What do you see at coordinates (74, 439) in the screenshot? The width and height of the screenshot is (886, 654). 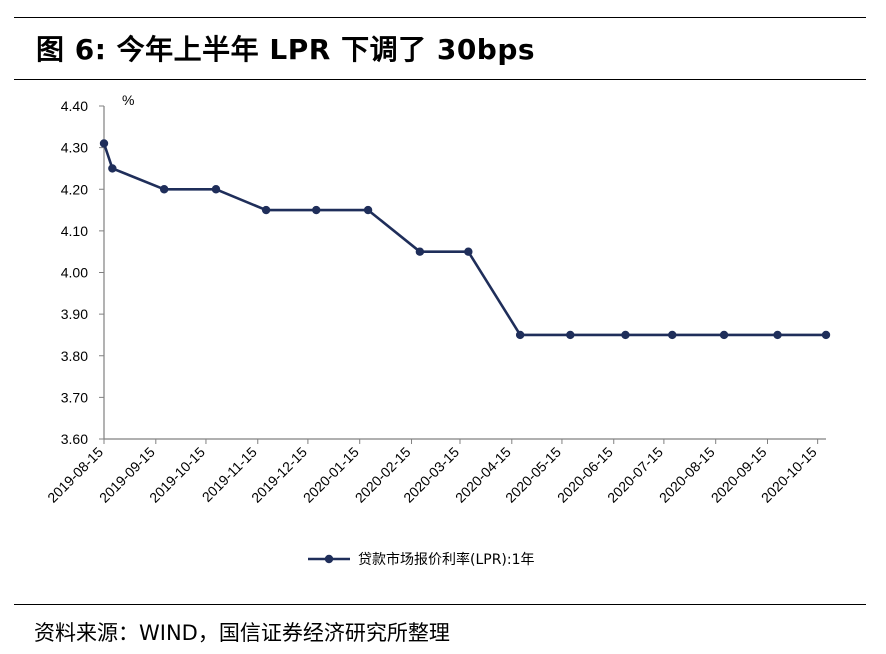 I see `y-tick-label: 3.60` at bounding box center [74, 439].